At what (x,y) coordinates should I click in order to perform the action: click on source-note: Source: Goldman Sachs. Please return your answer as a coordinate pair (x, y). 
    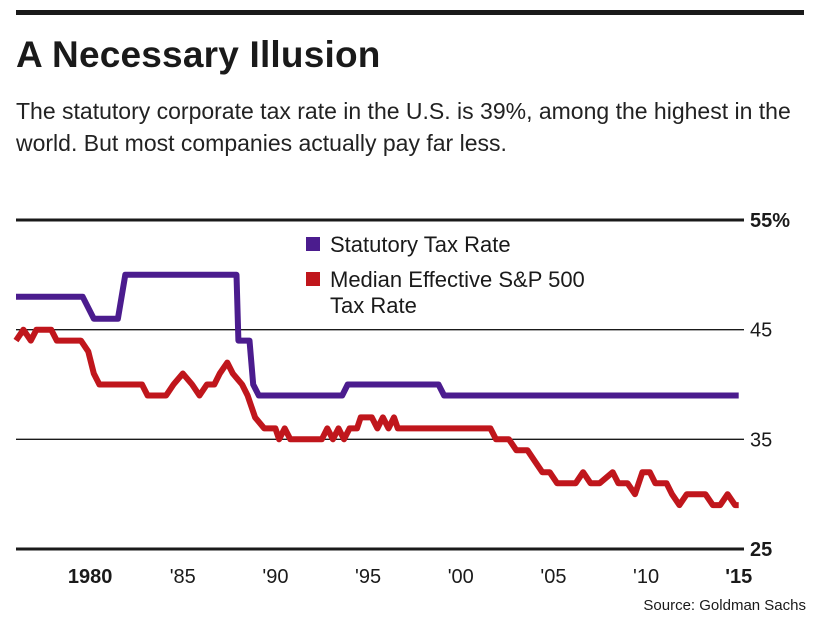
    Looking at the image, I should click on (724, 605).